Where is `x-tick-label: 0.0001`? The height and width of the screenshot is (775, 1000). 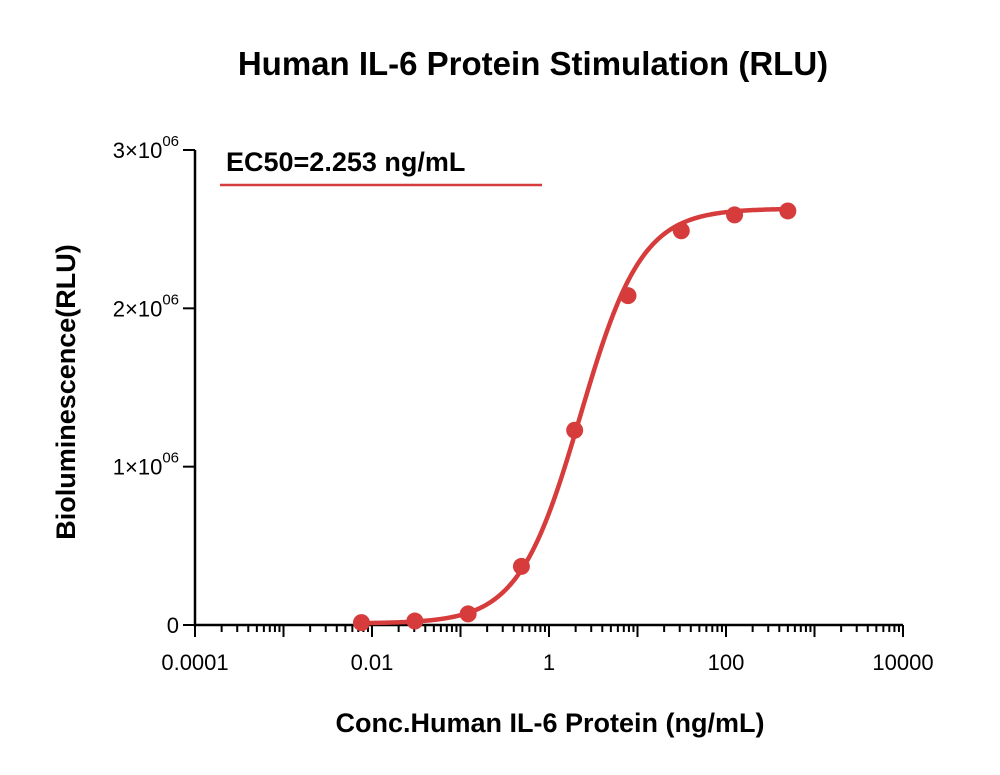
x-tick-label: 0.0001 is located at coordinates (194, 662).